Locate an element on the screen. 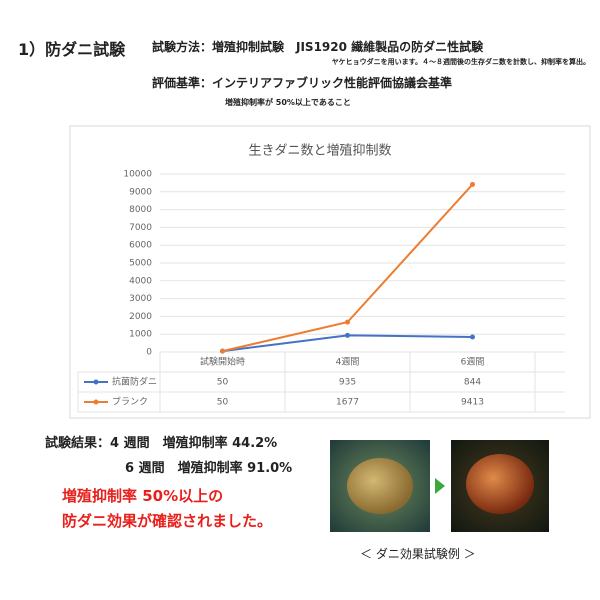  y-tick-label: 2000 is located at coordinates (140, 317).